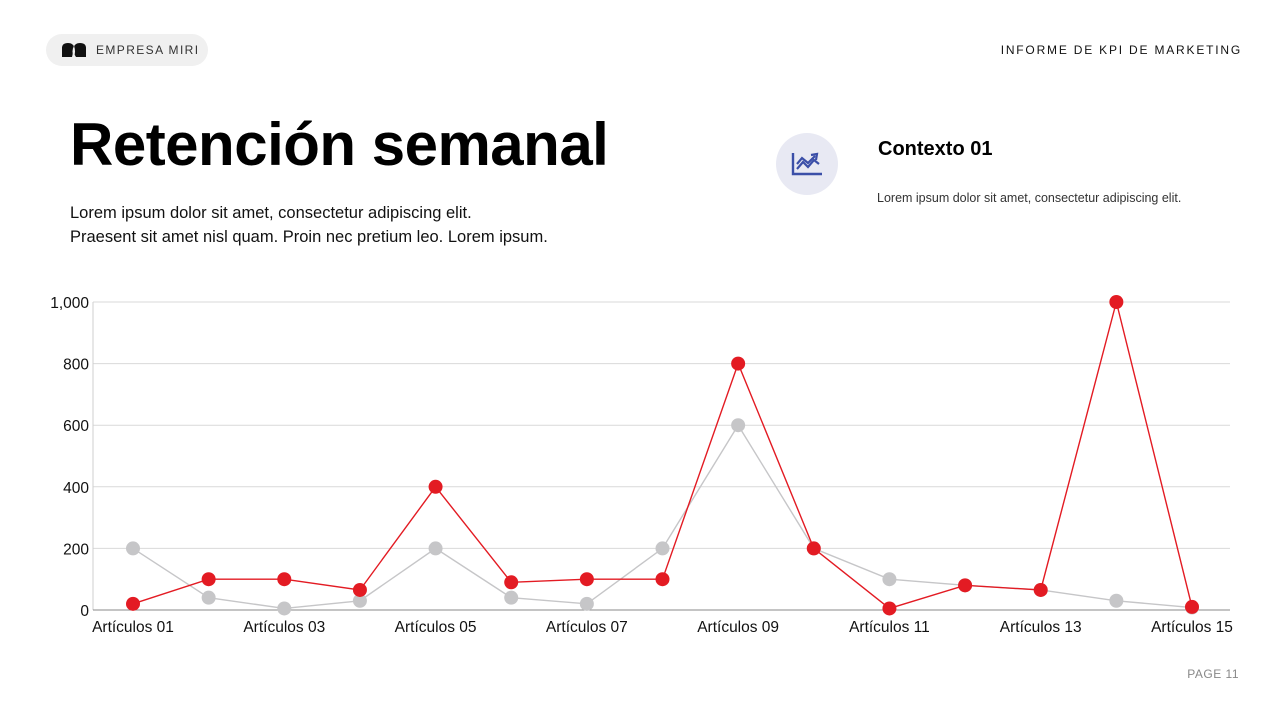 Image resolution: width=1280 pixels, height=720 pixels. Describe the element at coordinates (76, 426) in the screenshot. I see `y-tick-label: 600` at that location.